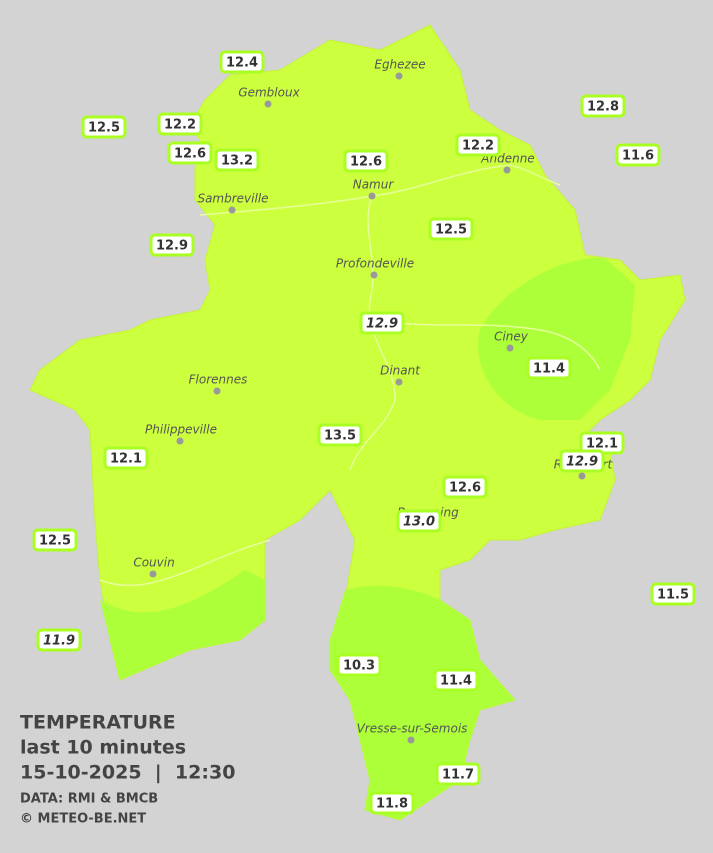 This screenshot has width=713, height=853. Describe the element at coordinates (218, 380) in the screenshot. I see `place-label: Florennes` at that location.